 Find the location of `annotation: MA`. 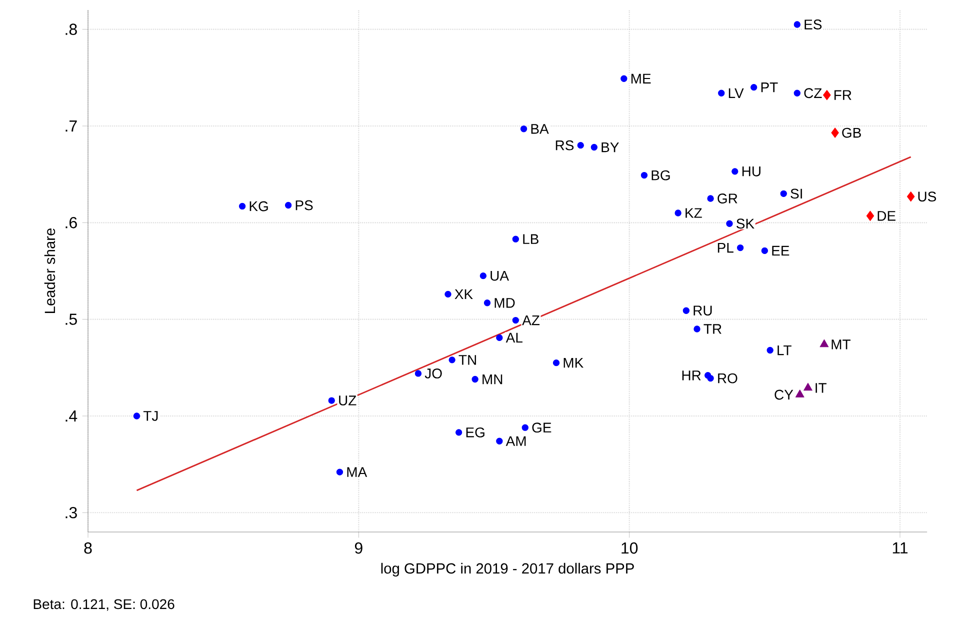

annotation: MA is located at coordinates (357, 472).